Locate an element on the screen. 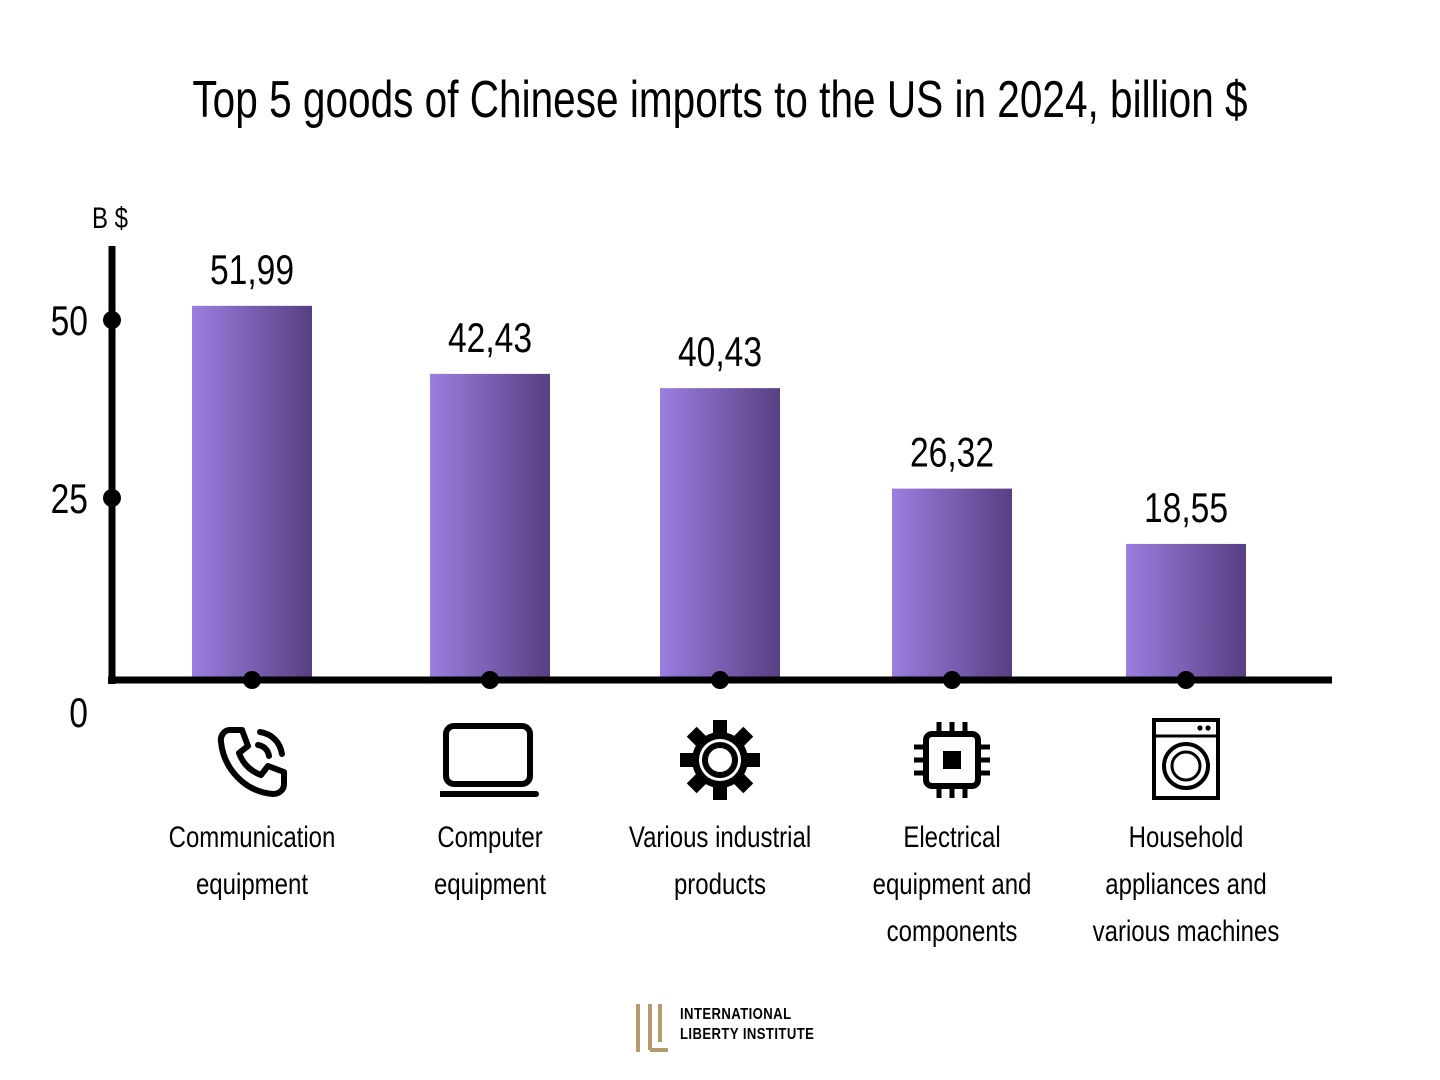  value-label: 40,43 is located at coordinates (720, 353).